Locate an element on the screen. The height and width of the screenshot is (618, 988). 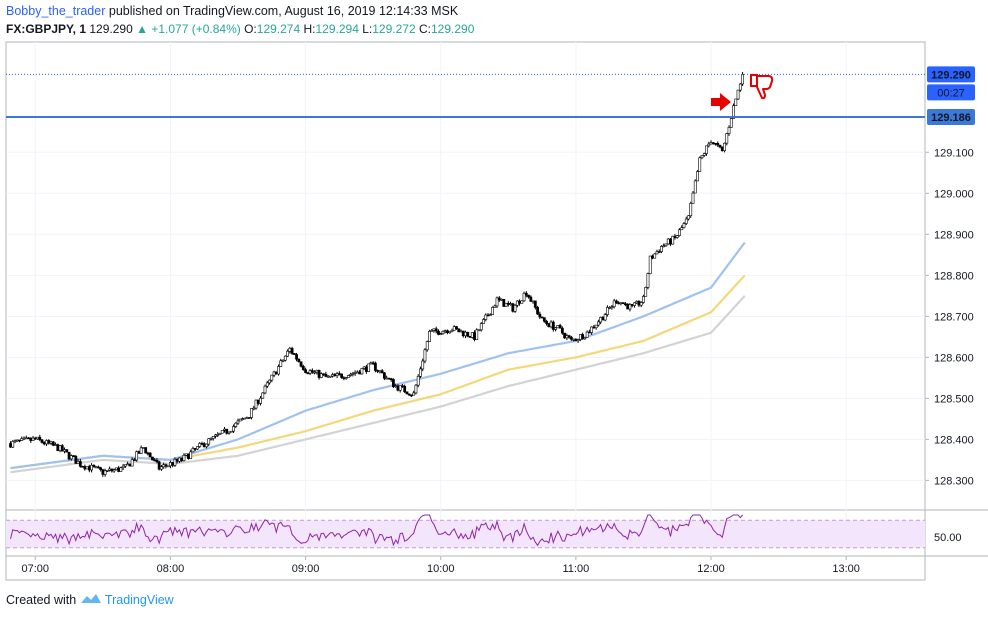
rsi-axis-tick: 50.00 is located at coordinates (948, 538).